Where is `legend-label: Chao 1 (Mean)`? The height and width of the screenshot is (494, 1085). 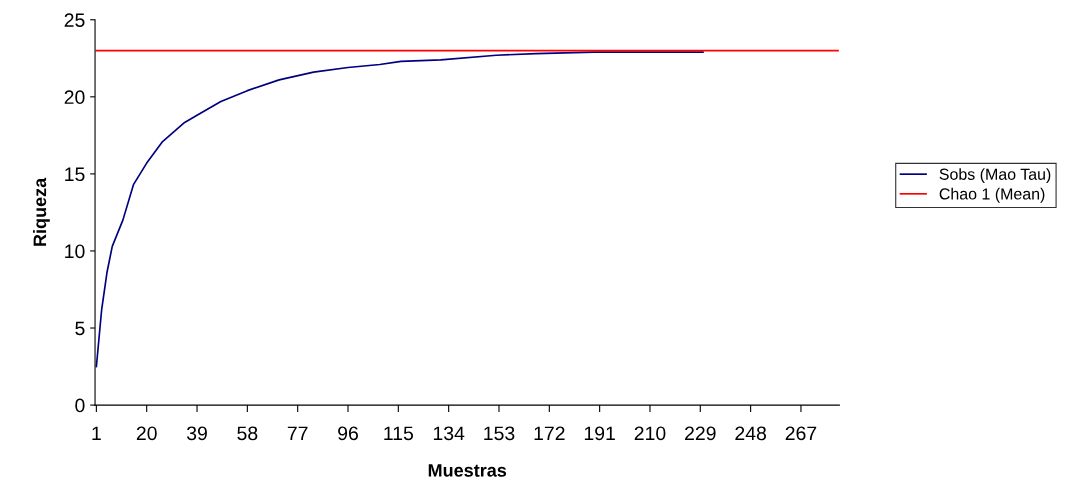 legend-label: Chao 1 (Mean) is located at coordinates (992, 195).